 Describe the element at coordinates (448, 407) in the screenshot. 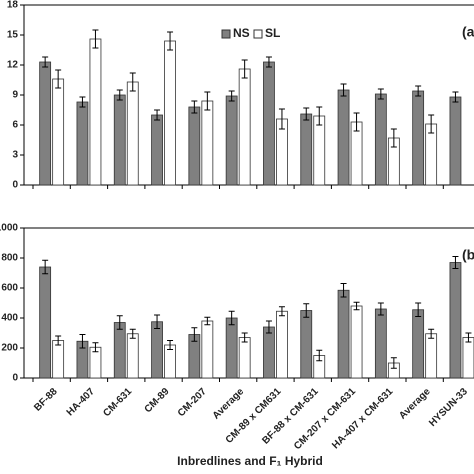

I see `x-tick-label: HYSUN-33` at that location.